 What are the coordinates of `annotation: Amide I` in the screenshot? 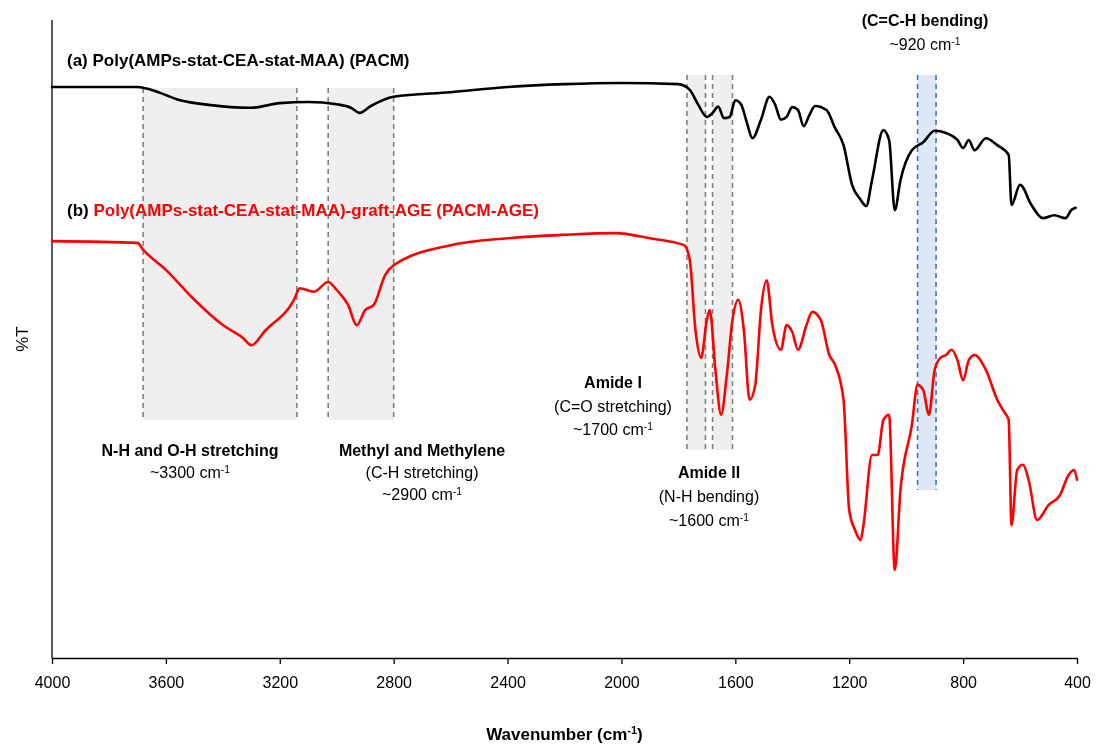 It's located at (613, 382).